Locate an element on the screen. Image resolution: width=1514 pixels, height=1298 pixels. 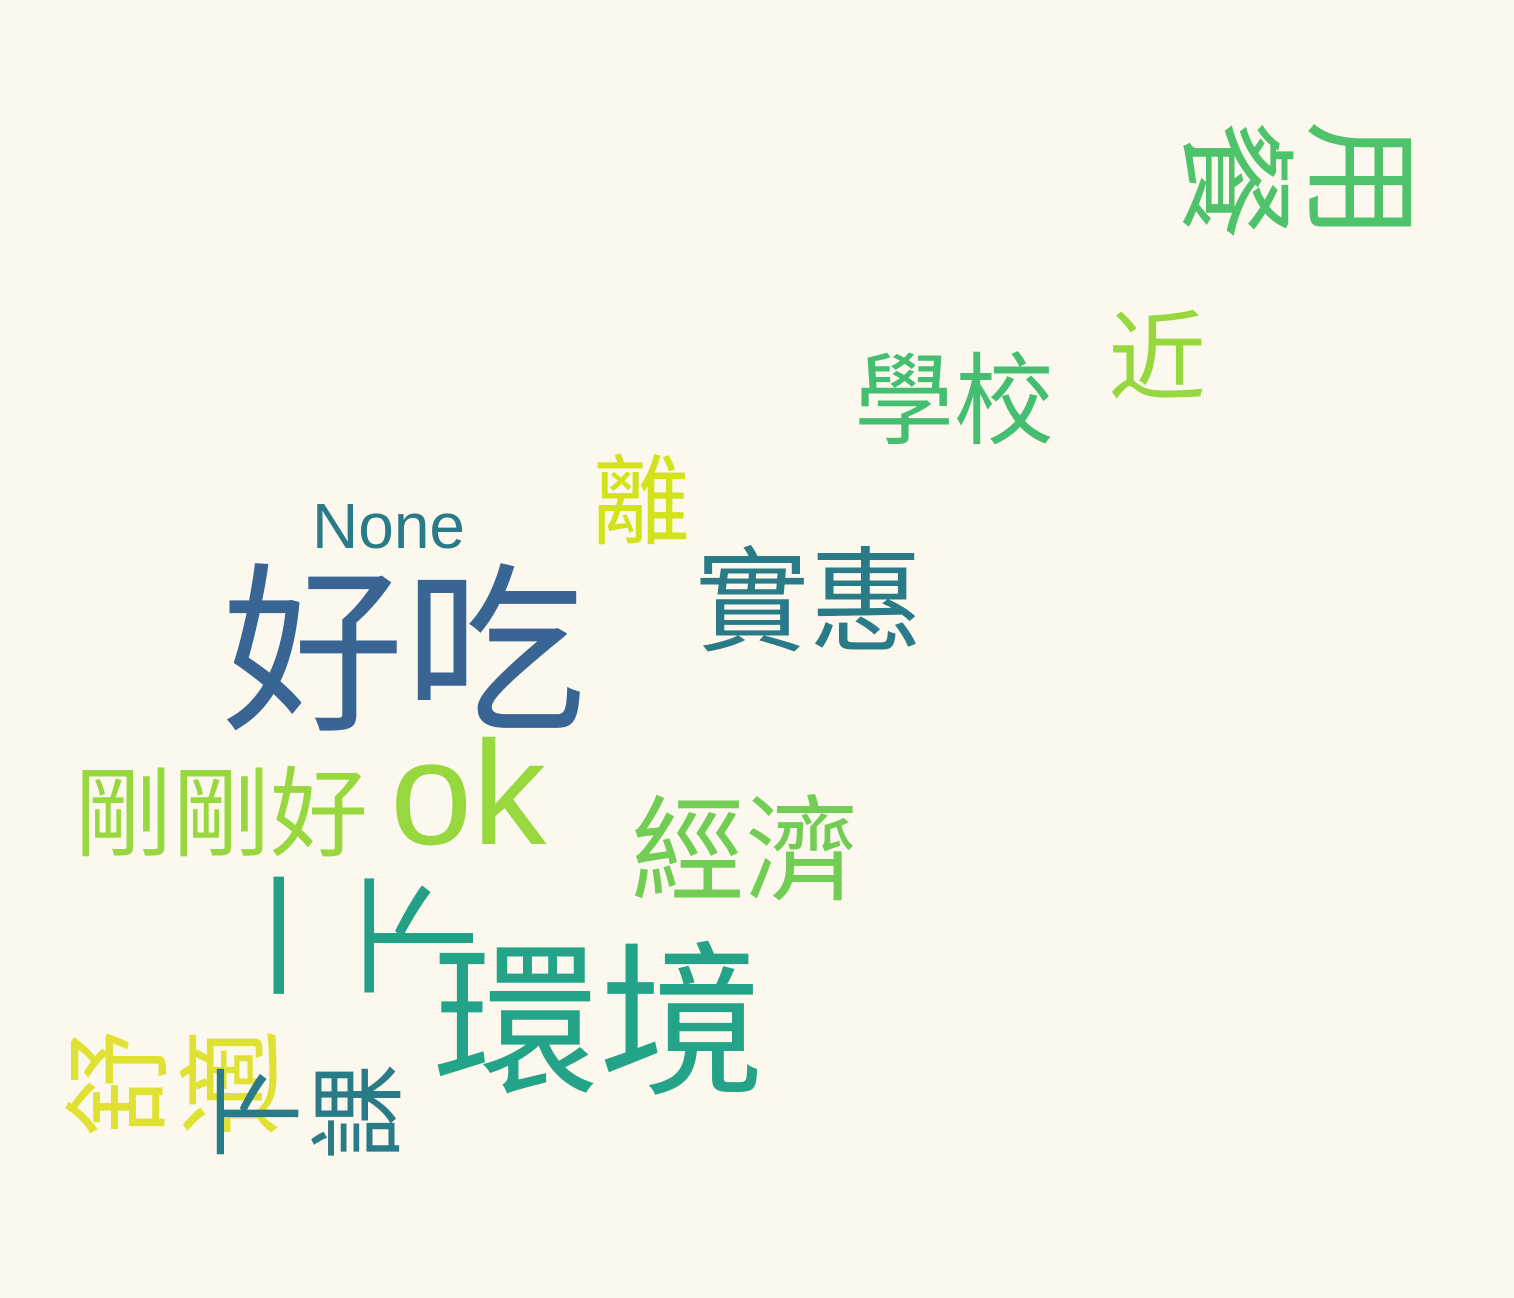
word-yongcan: 用餐 is located at coordinates (1298, 168).